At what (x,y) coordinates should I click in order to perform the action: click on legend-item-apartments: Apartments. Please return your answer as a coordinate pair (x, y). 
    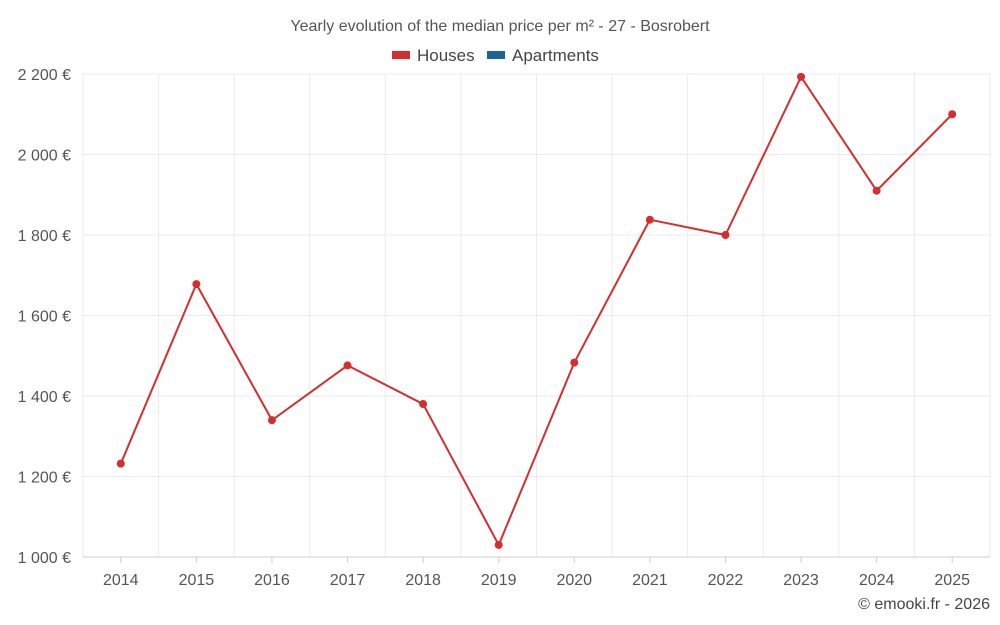
    Looking at the image, I should click on (543, 55).